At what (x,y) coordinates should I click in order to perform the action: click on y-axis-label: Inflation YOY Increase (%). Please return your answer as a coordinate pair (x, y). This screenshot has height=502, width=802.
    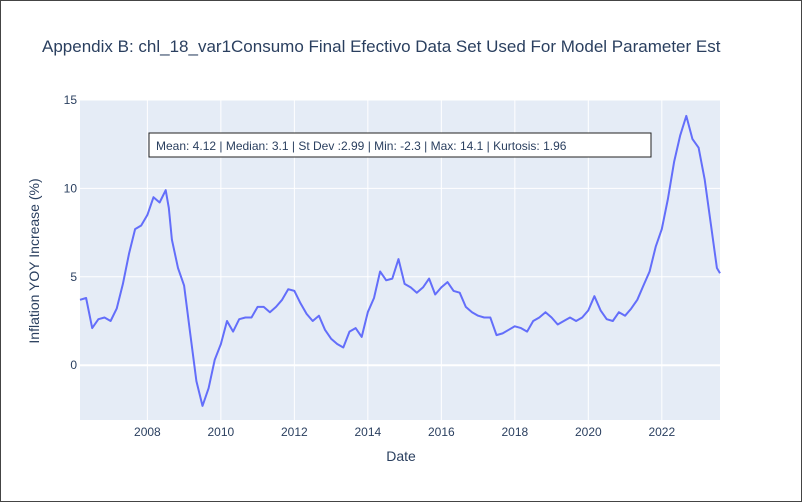
    Looking at the image, I should click on (34, 260).